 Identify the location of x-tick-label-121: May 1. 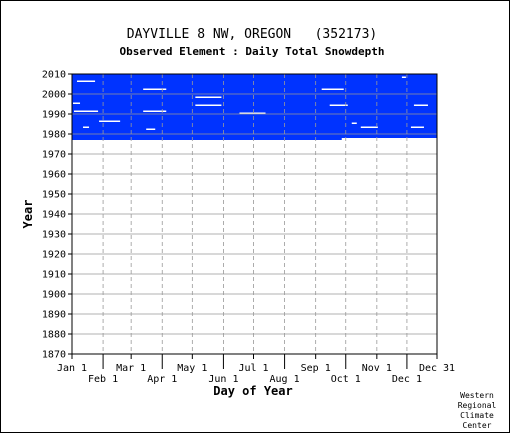
(192, 368).